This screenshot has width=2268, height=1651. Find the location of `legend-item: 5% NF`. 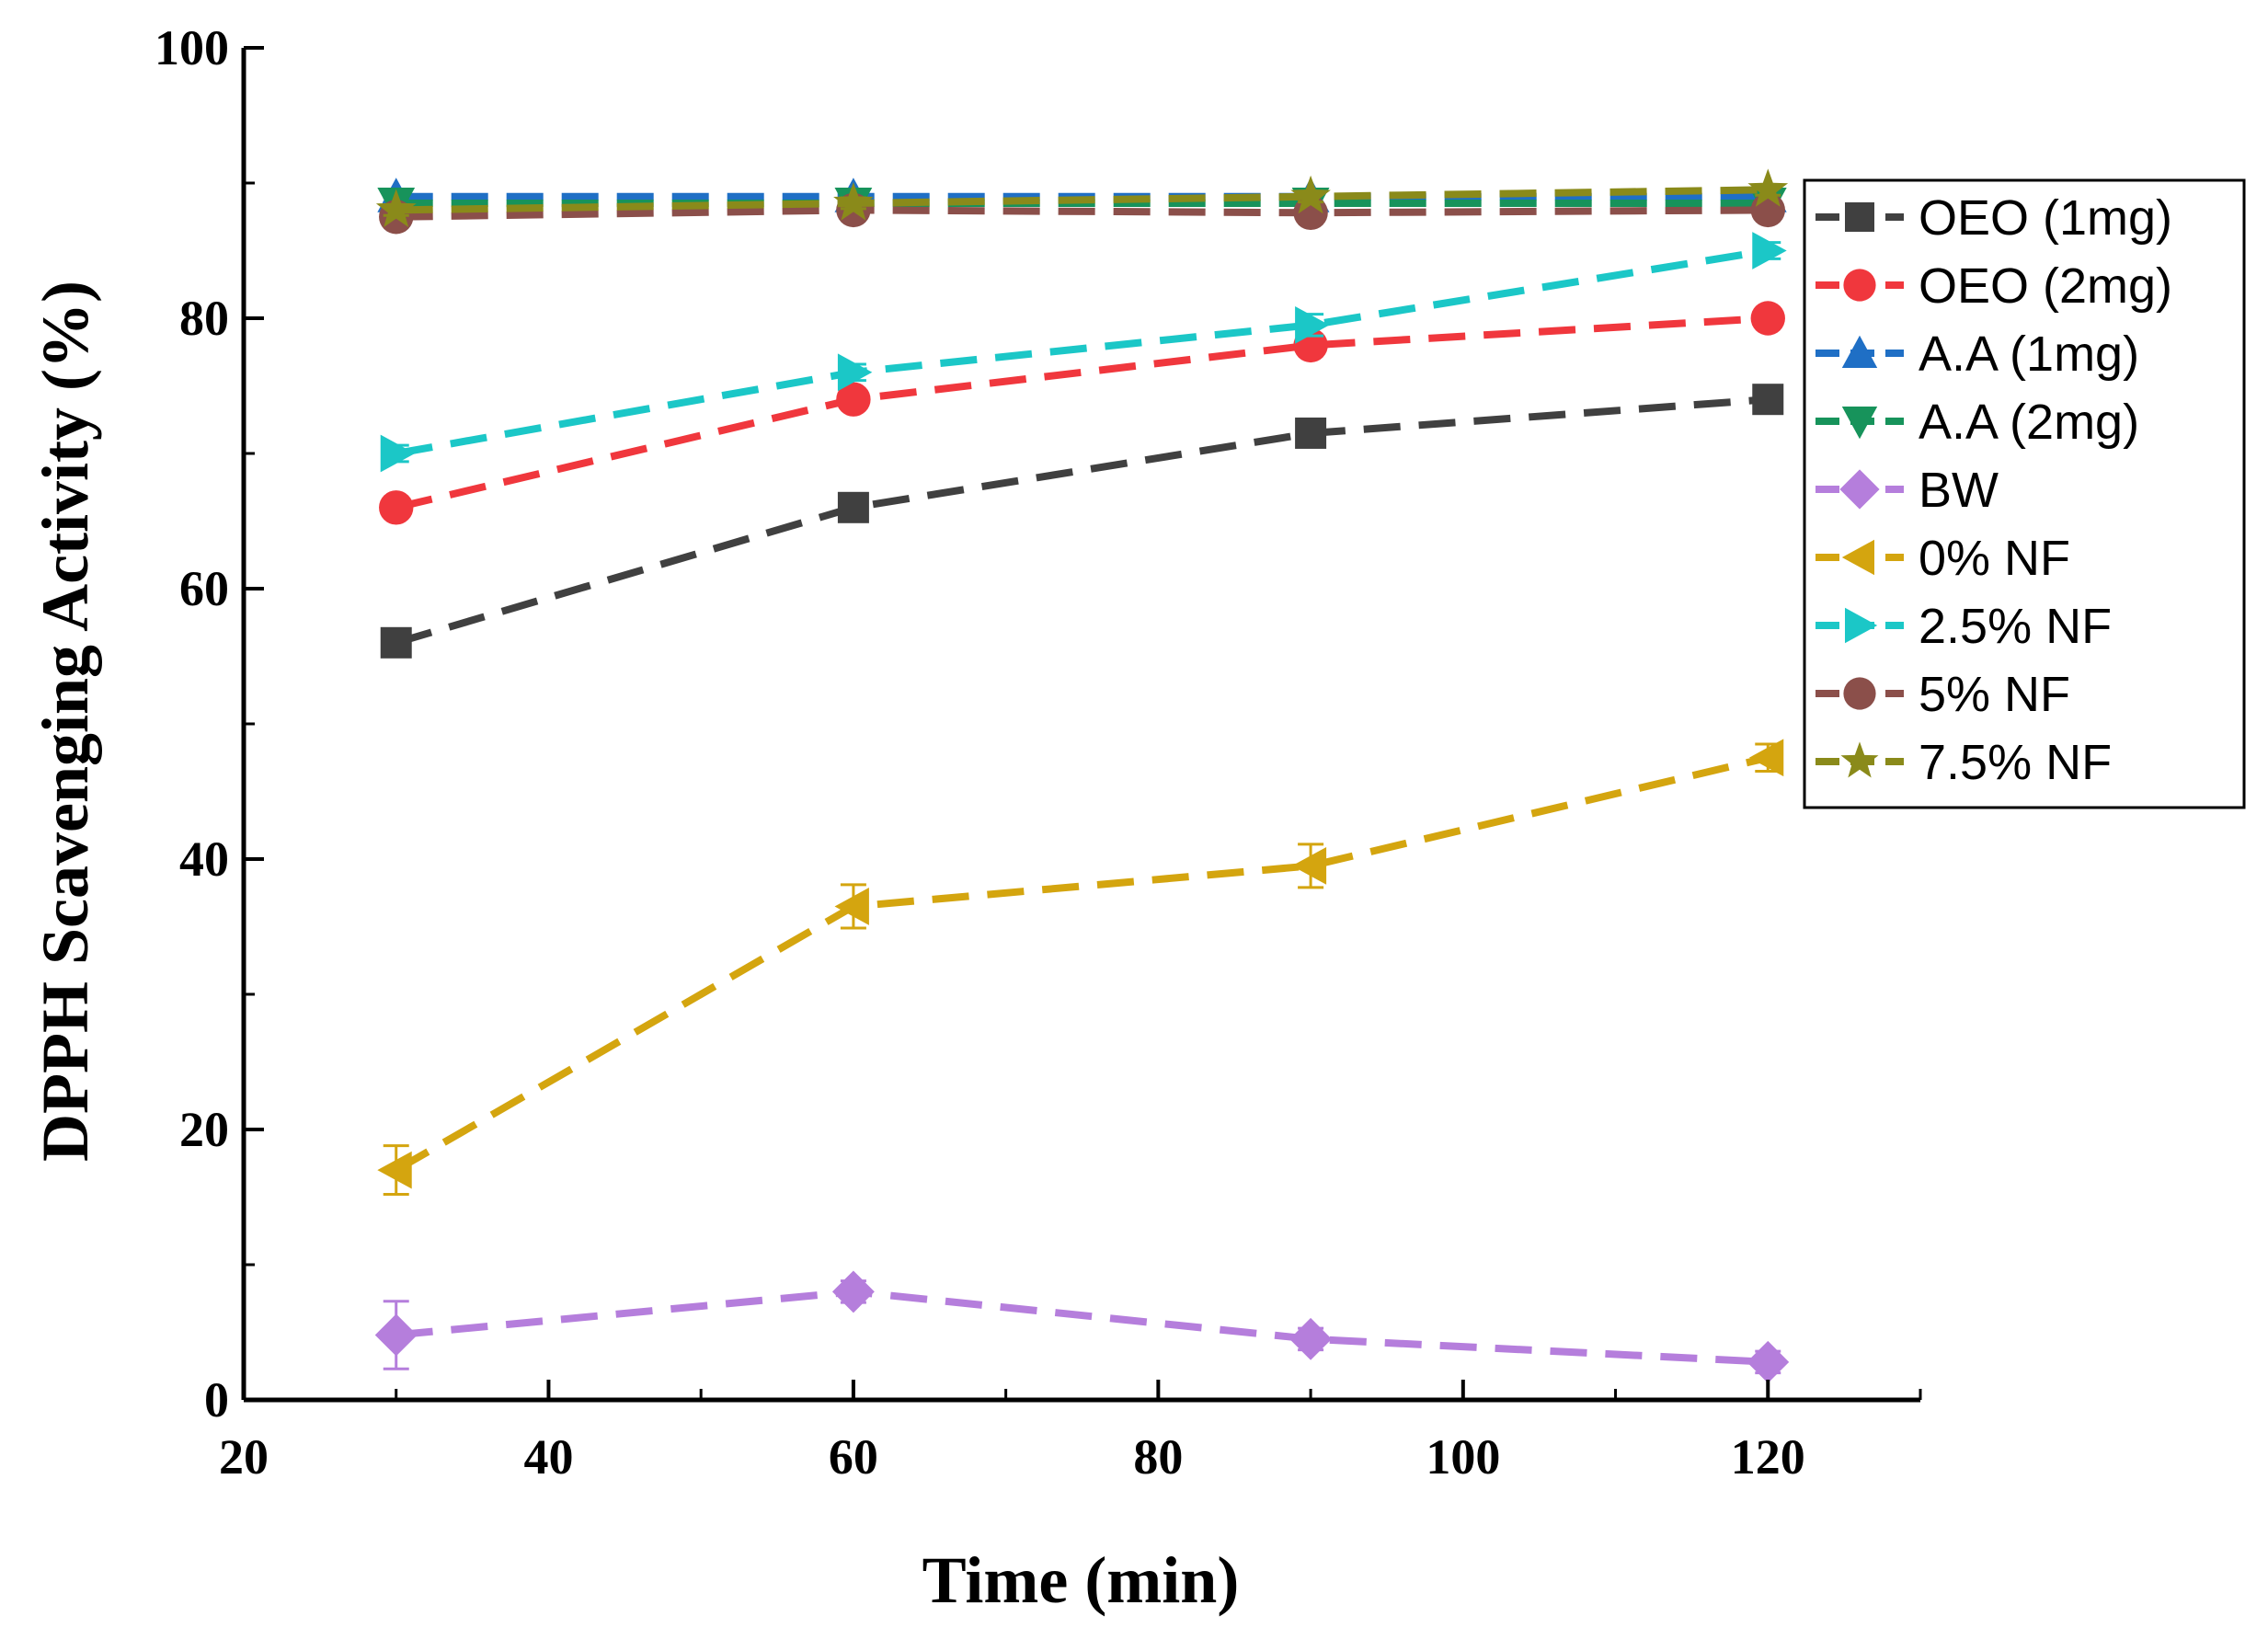

legend-item: 5% NF is located at coordinates (1943, 694).